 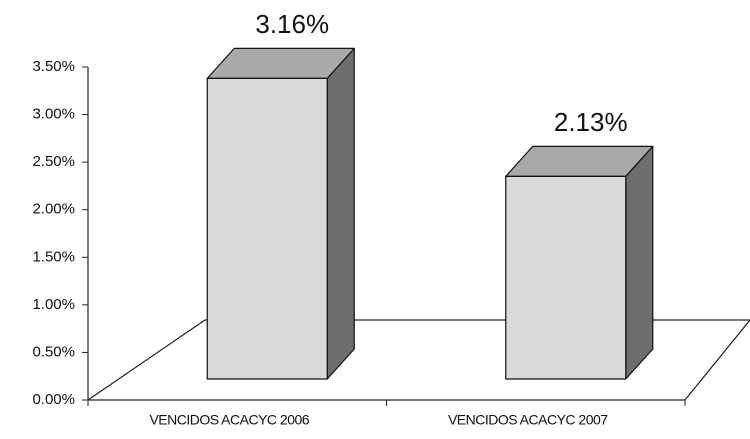 What do you see at coordinates (53, 256) in the screenshot?
I see `y-tick-label: 1.50%` at bounding box center [53, 256].